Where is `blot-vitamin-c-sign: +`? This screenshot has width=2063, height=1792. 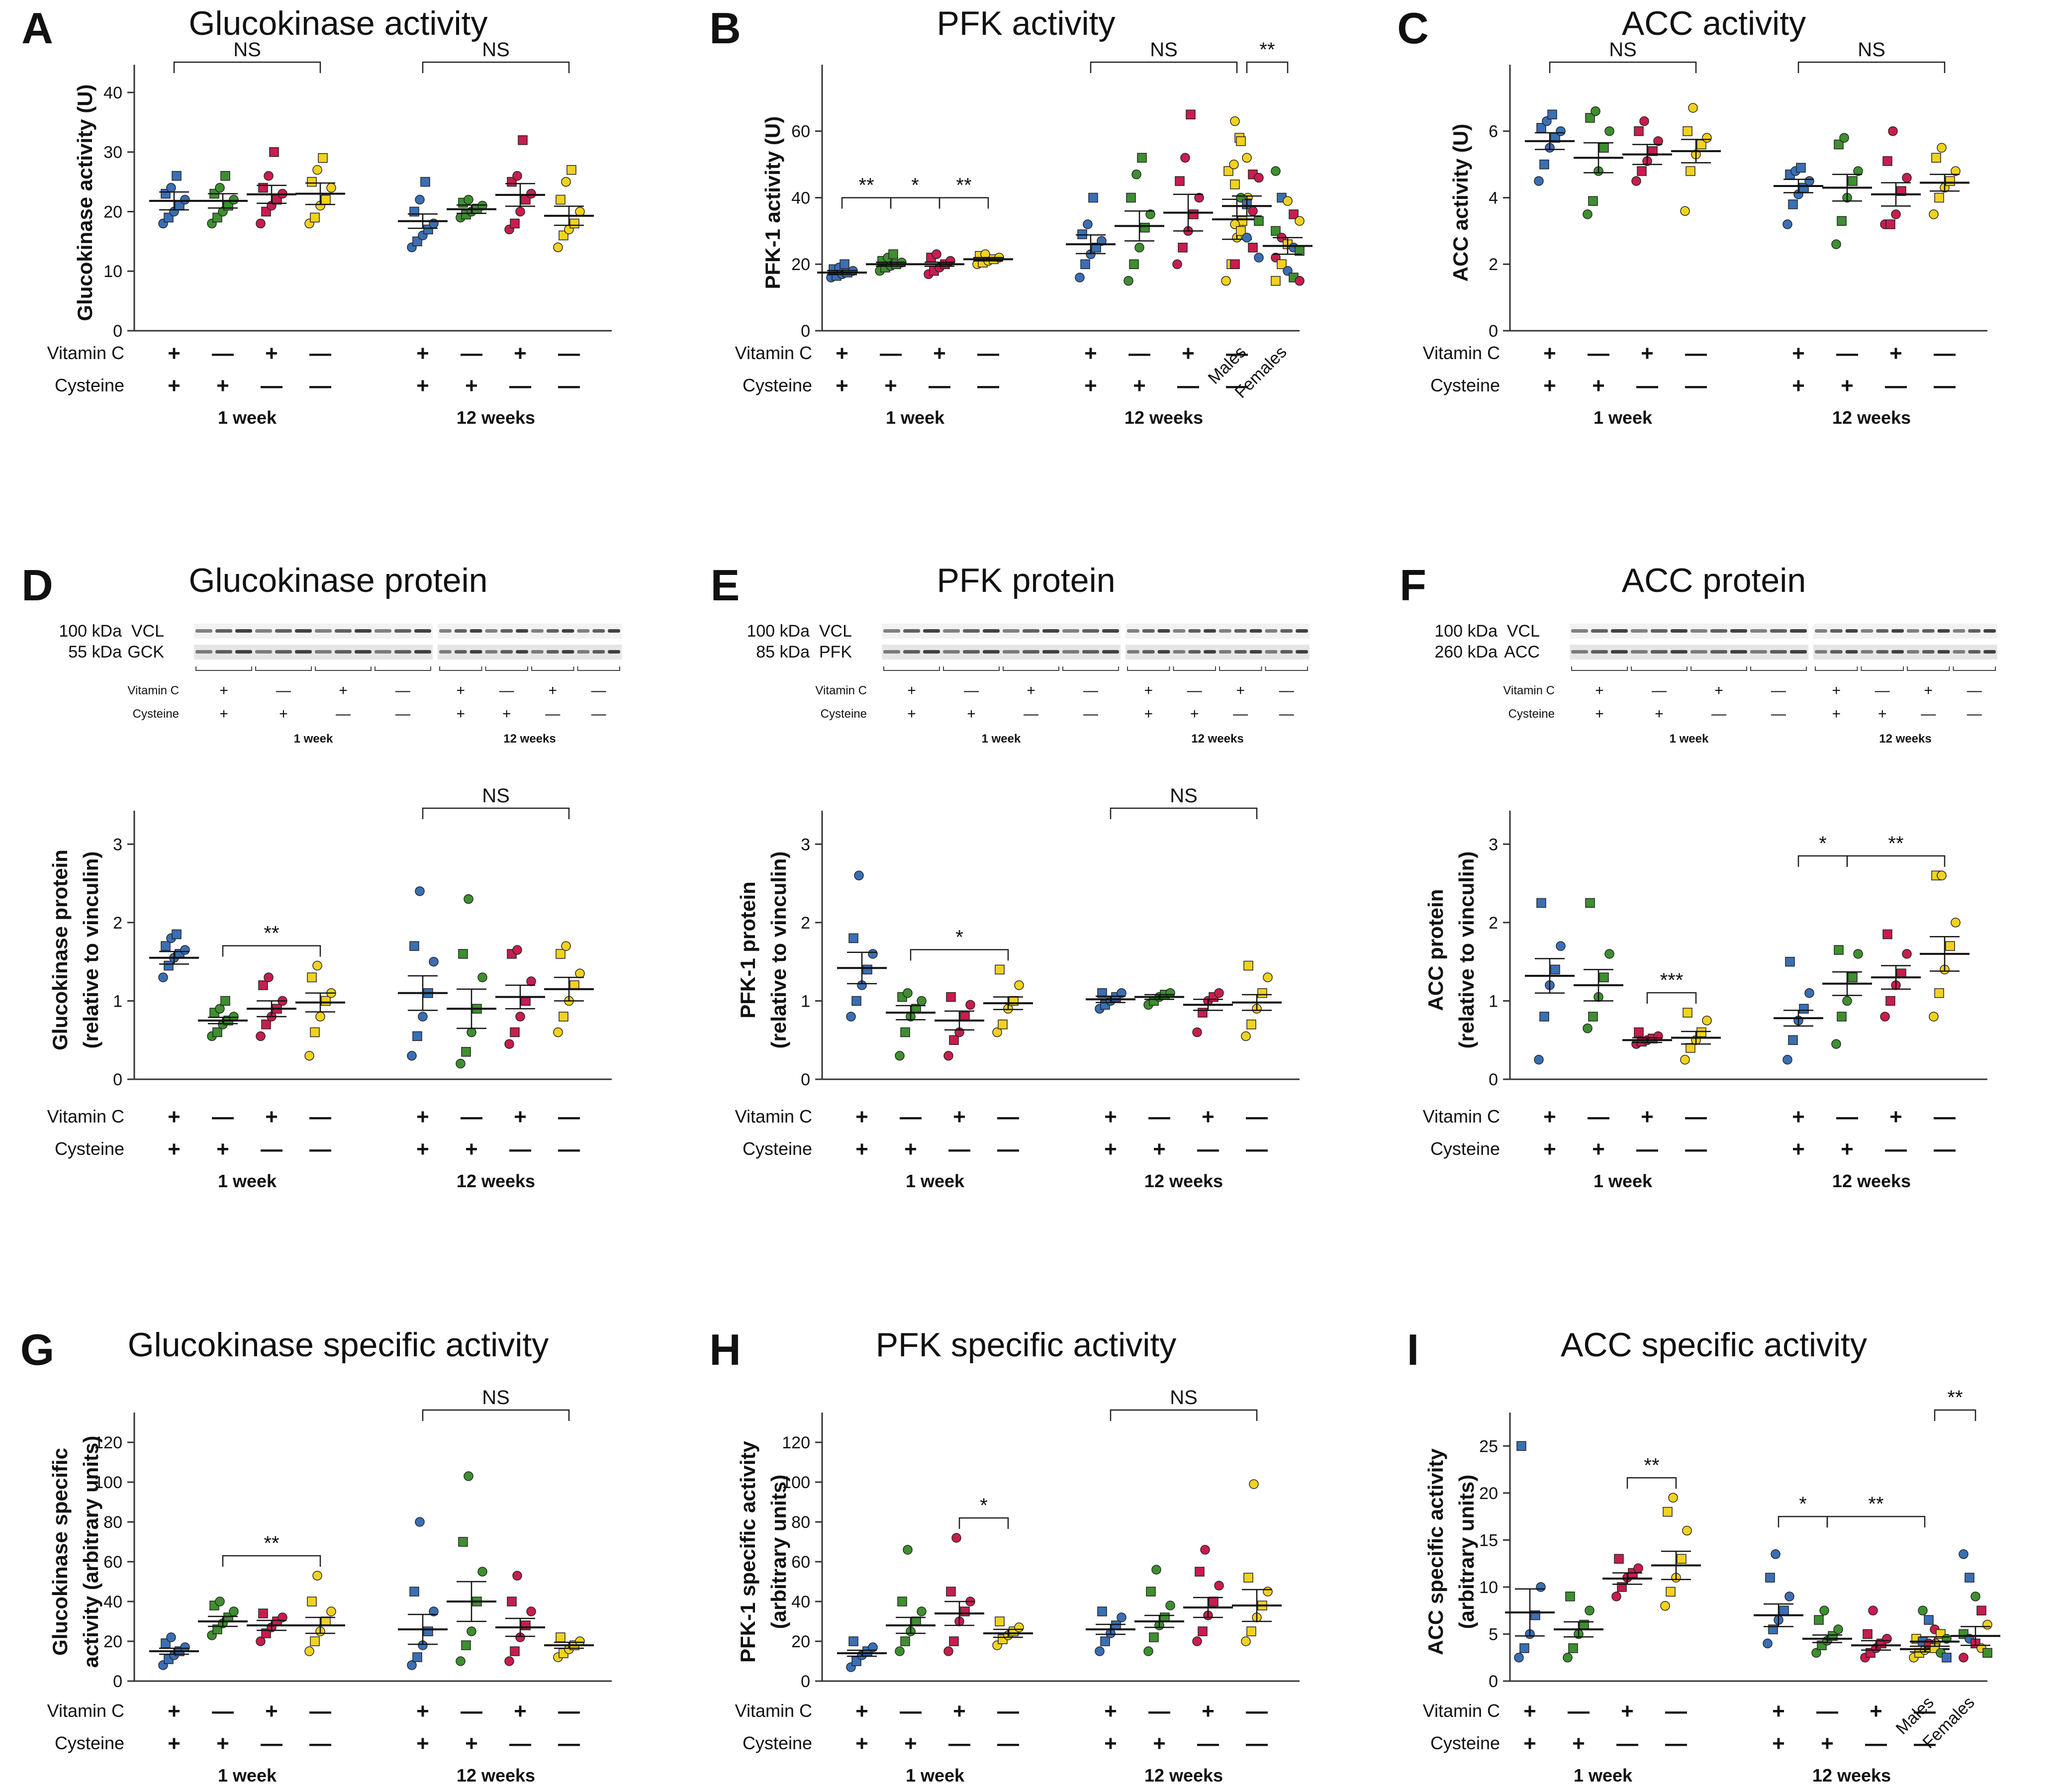
blot-vitamin-c-sign: + is located at coordinates (1240, 690).